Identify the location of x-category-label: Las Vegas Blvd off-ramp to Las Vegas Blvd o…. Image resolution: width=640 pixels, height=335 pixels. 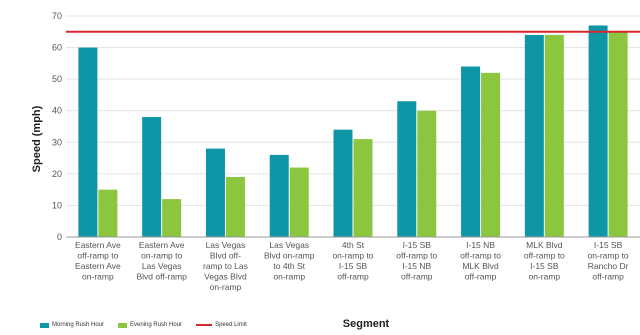
(225, 266).